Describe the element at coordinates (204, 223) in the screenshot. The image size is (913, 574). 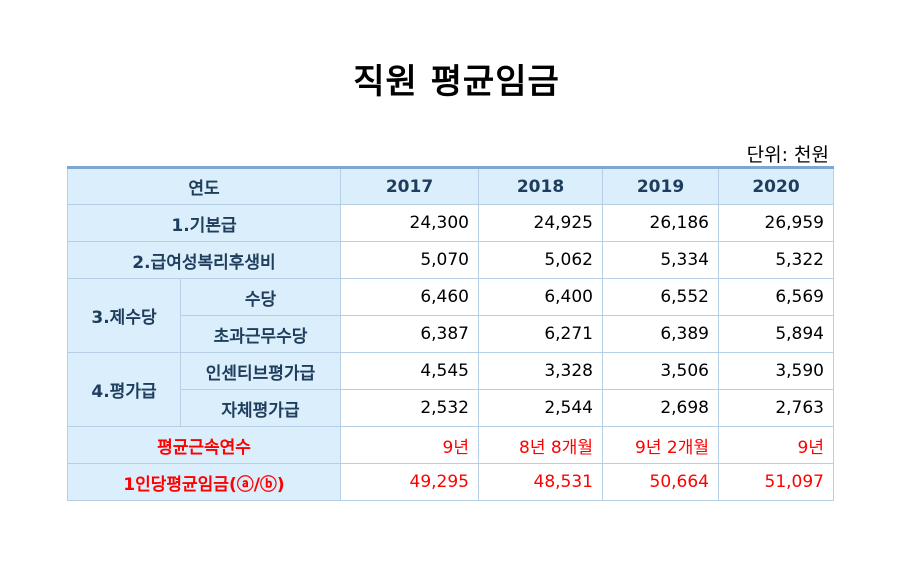
I see `row-label: 1.기본급` at that location.